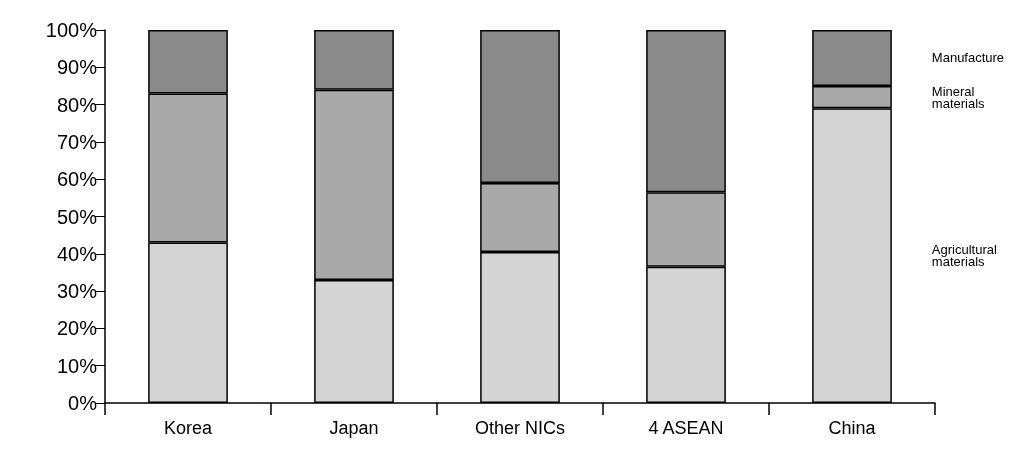  Describe the element at coordinates (686, 428) in the screenshot. I see `x-tick-label: 4 ASEAN` at that location.